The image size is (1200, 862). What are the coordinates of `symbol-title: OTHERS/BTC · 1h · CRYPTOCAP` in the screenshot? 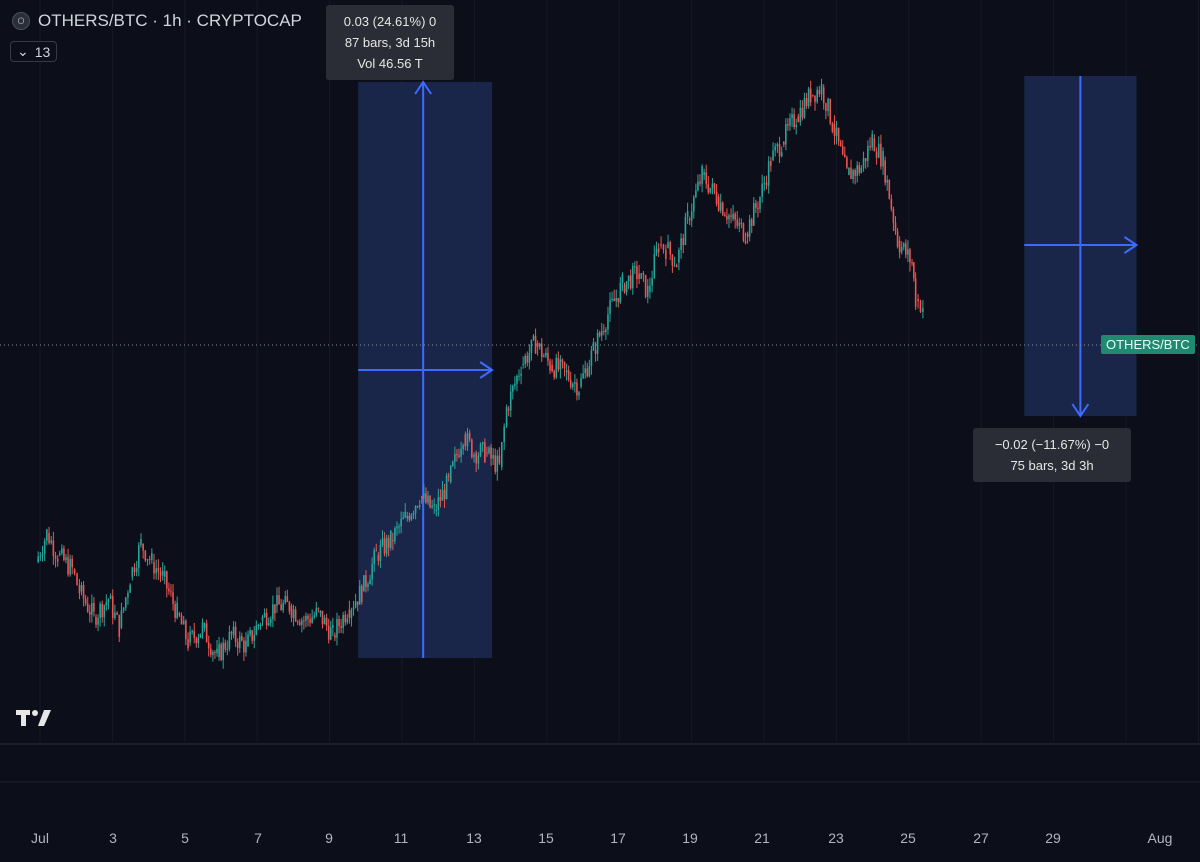 It's located at (170, 20).